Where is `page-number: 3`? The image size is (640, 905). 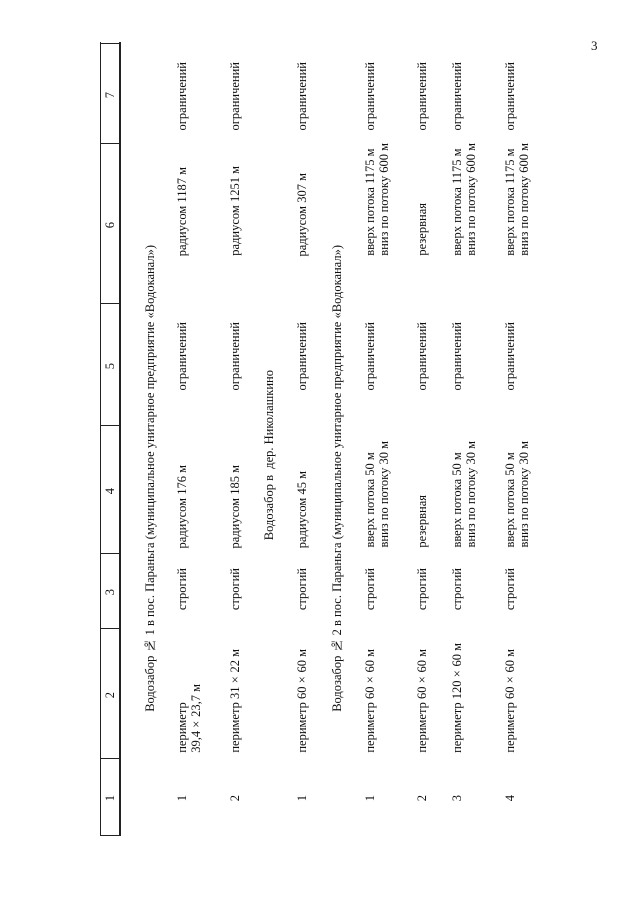
page-number: 3 is located at coordinates (594, 45).